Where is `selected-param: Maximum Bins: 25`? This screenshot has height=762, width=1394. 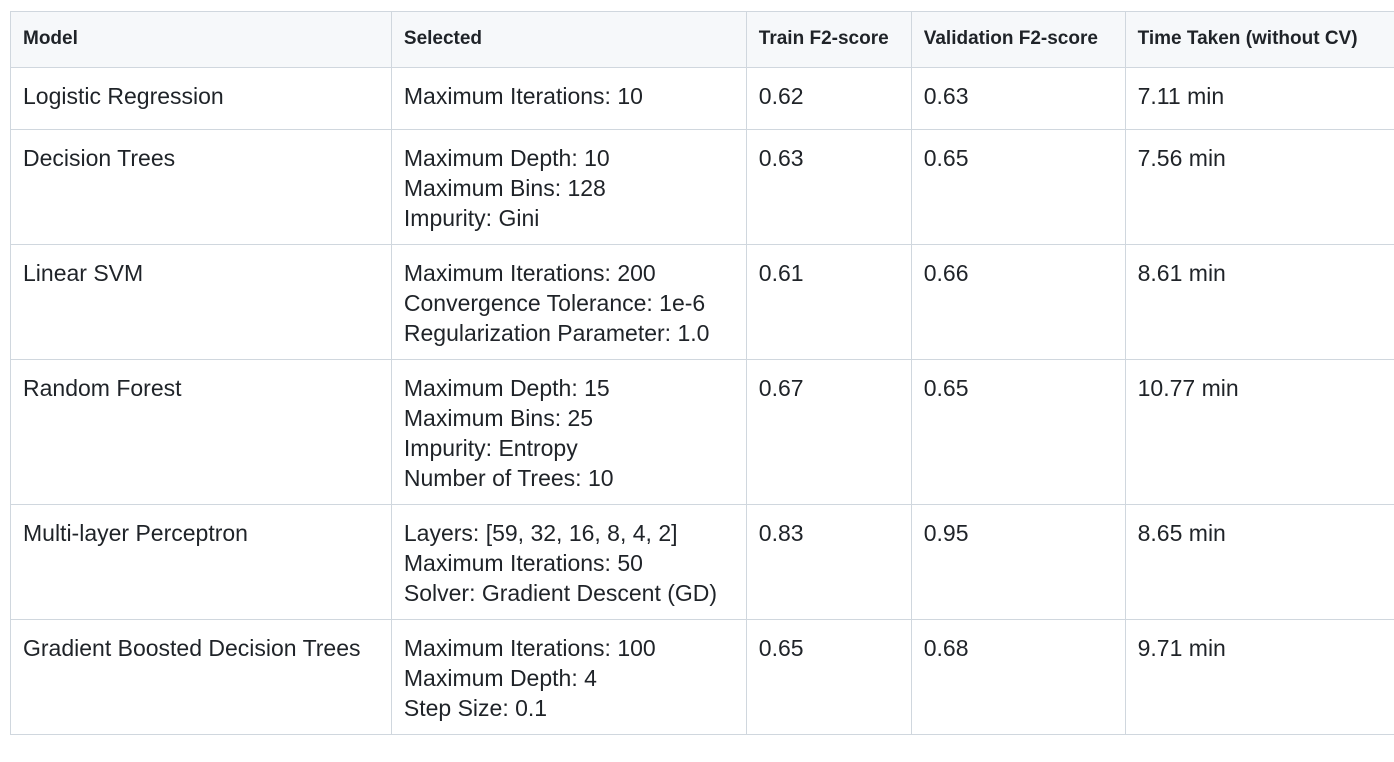
selected-param: Maximum Bins: 25 is located at coordinates (498, 418).